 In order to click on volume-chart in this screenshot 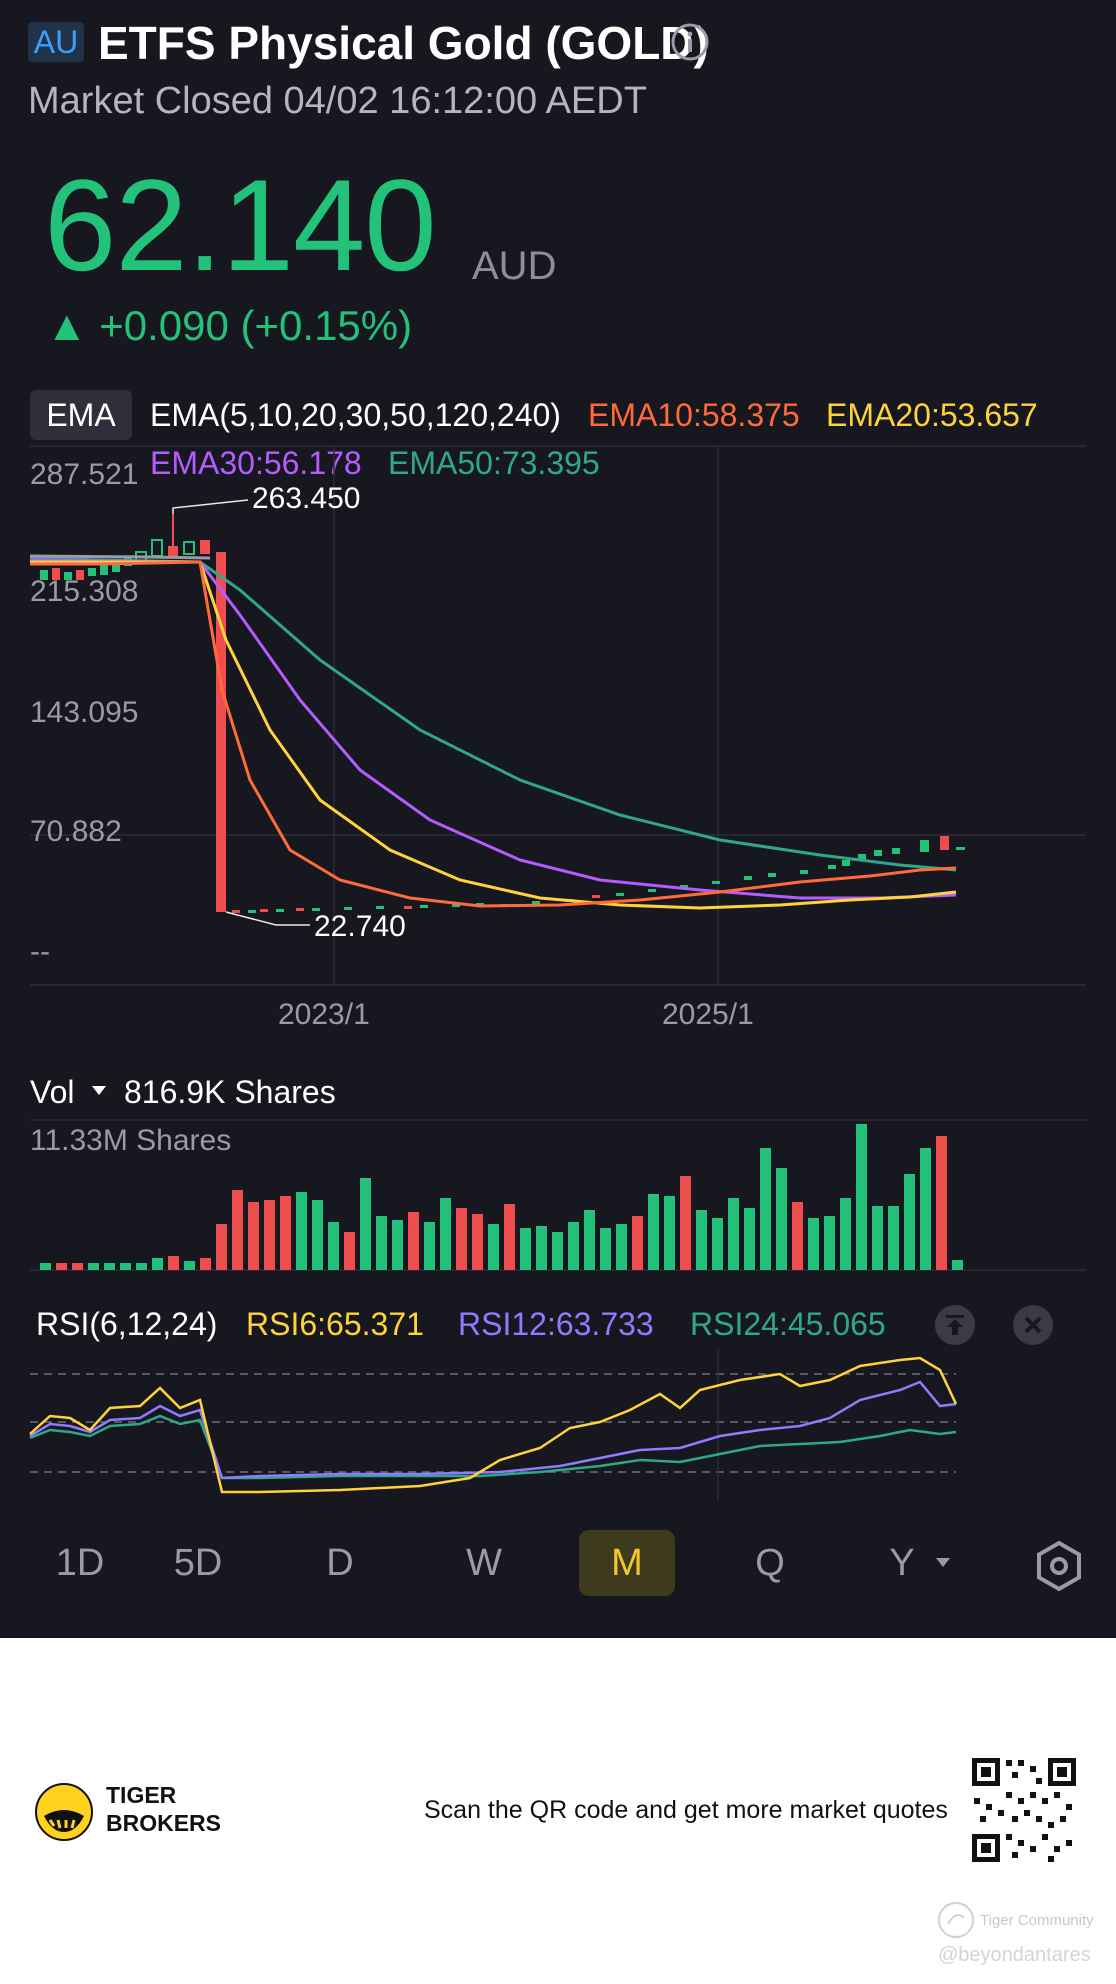, I will do `click(558, 1195)`.